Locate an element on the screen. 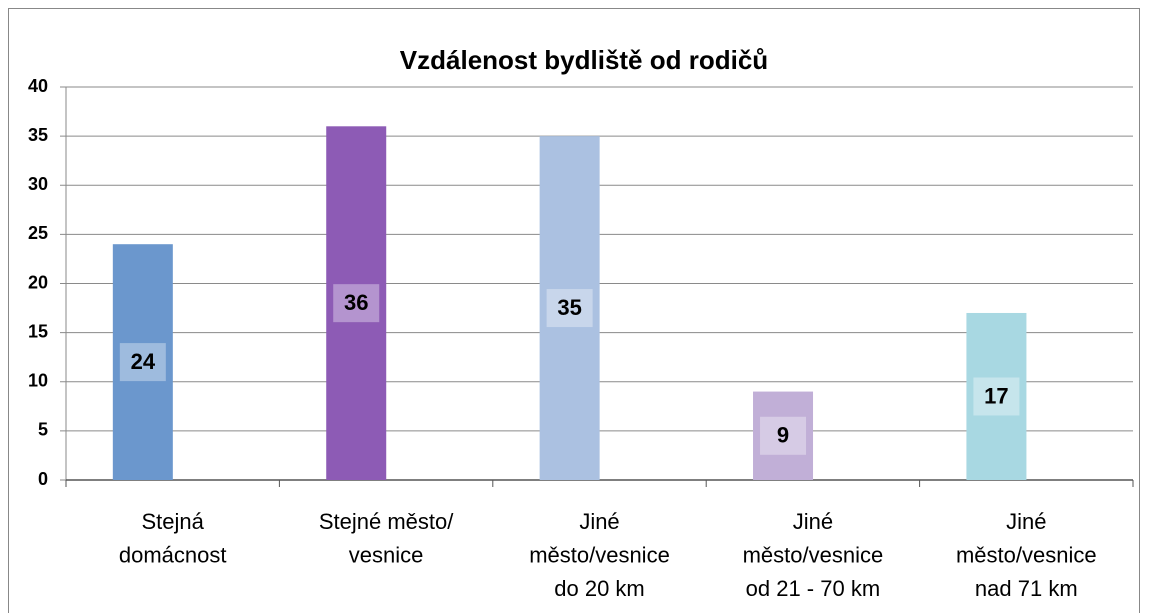 The width and height of the screenshot is (1149, 613). data-label: 9 is located at coordinates (783, 435).